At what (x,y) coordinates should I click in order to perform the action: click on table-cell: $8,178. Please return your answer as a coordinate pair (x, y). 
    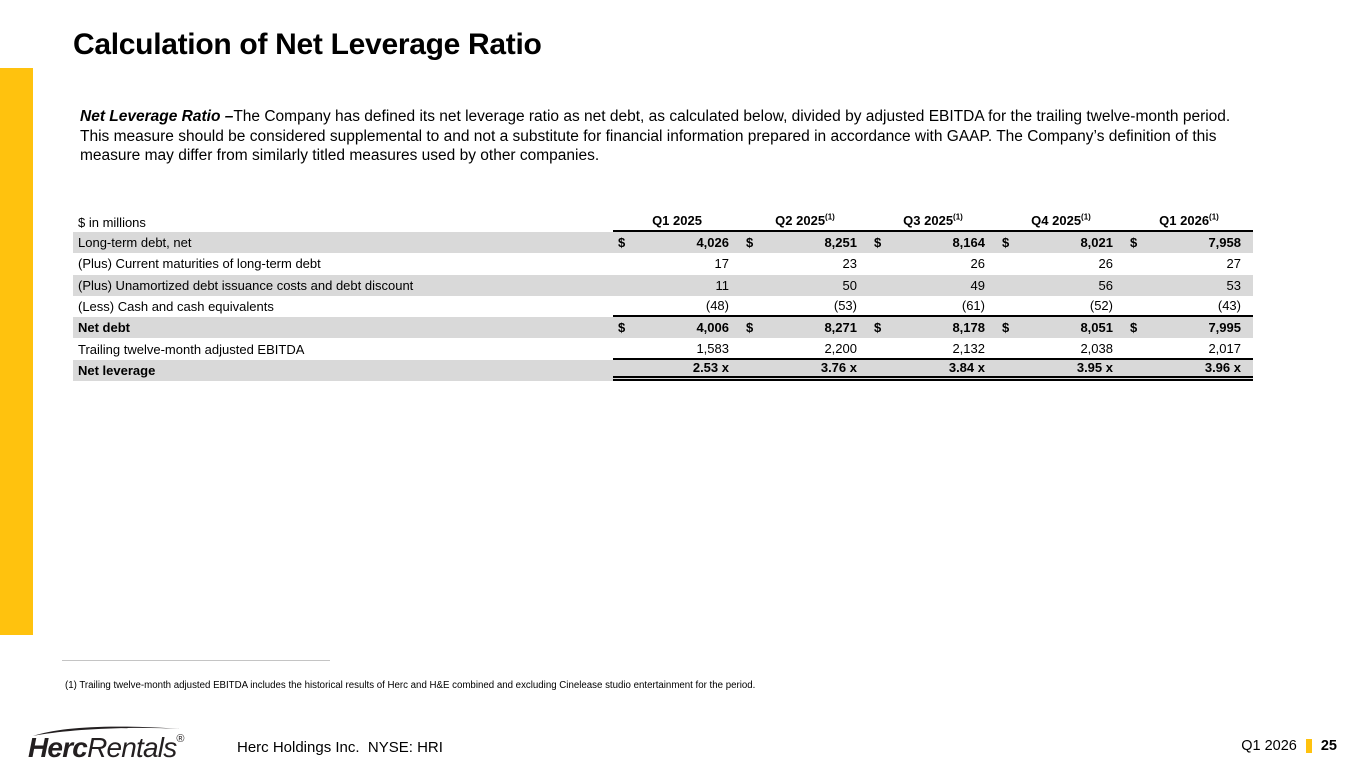
    Looking at the image, I should click on (933, 327).